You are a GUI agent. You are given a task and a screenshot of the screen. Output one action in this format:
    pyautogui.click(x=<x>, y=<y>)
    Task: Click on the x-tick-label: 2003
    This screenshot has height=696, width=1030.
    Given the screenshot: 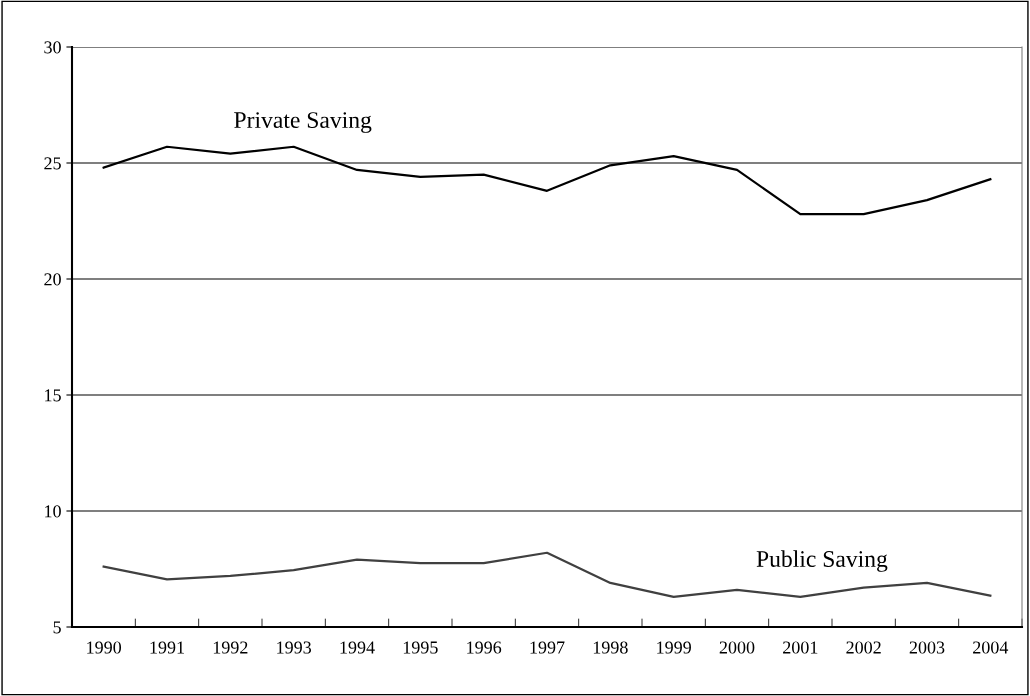 What is the action you would take?
    pyautogui.click(x=927, y=647)
    